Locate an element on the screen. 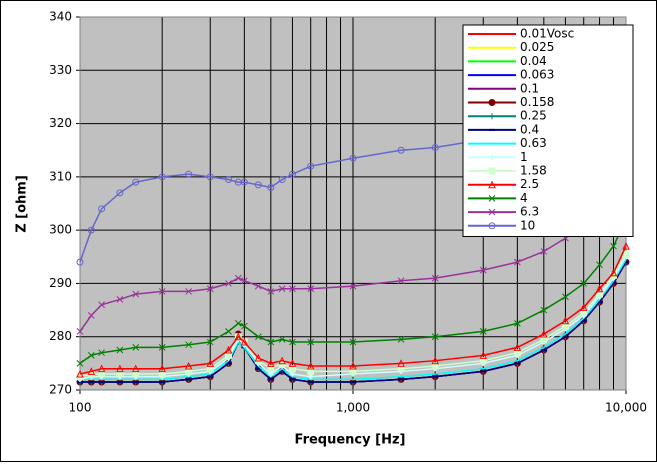 This screenshot has width=657, height=466. x-tick-label: 10,000 is located at coordinates (626, 408).